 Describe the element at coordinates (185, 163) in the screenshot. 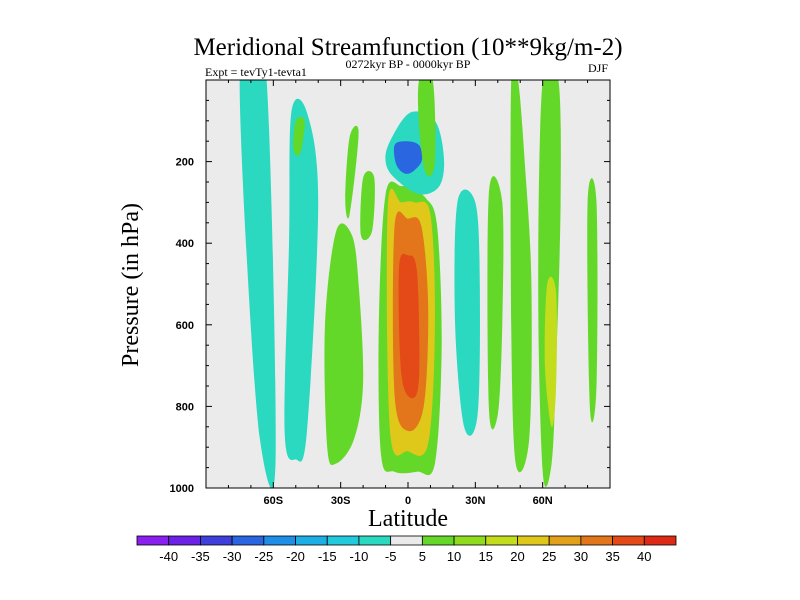

I see `y-tick-label: 200` at that location.